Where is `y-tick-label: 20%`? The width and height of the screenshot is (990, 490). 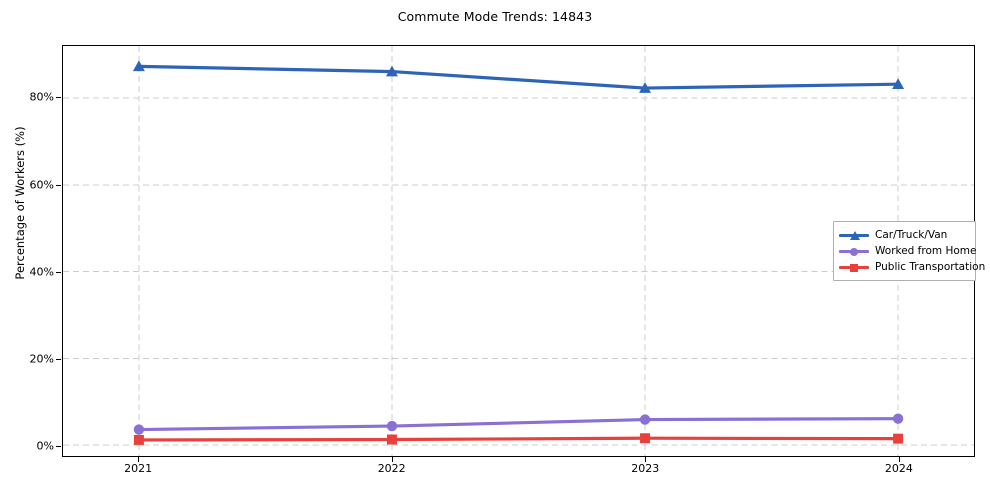
y-tick-label: 20% is located at coordinates (41, 359).